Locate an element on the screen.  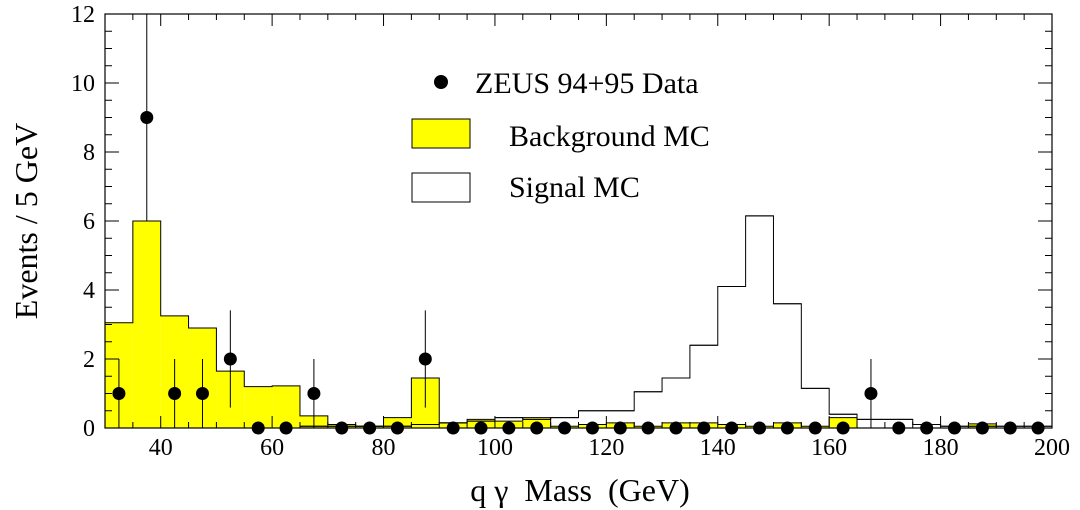
legend-label-data: ZEUS 94+95 Data is located at coordinates (587, 83).